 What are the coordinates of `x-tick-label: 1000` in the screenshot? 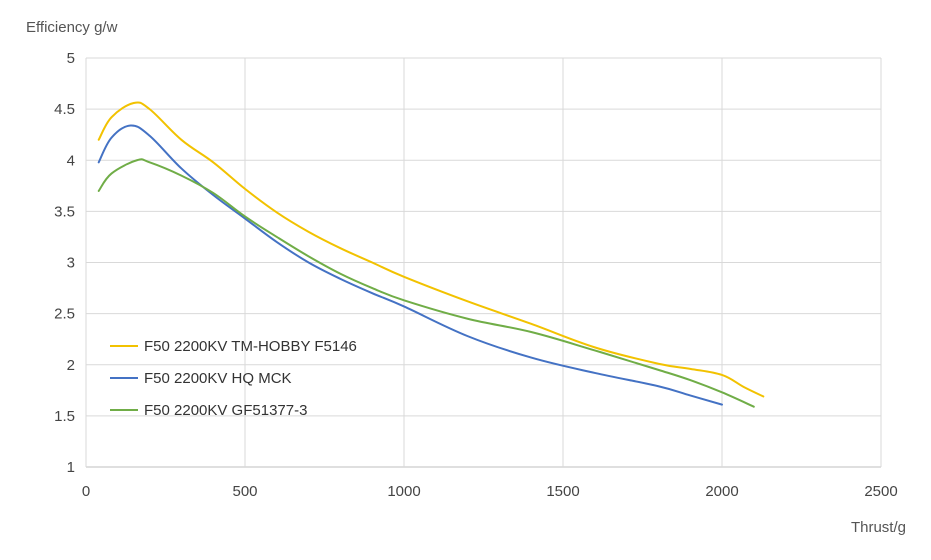 It's located at (403, 491).